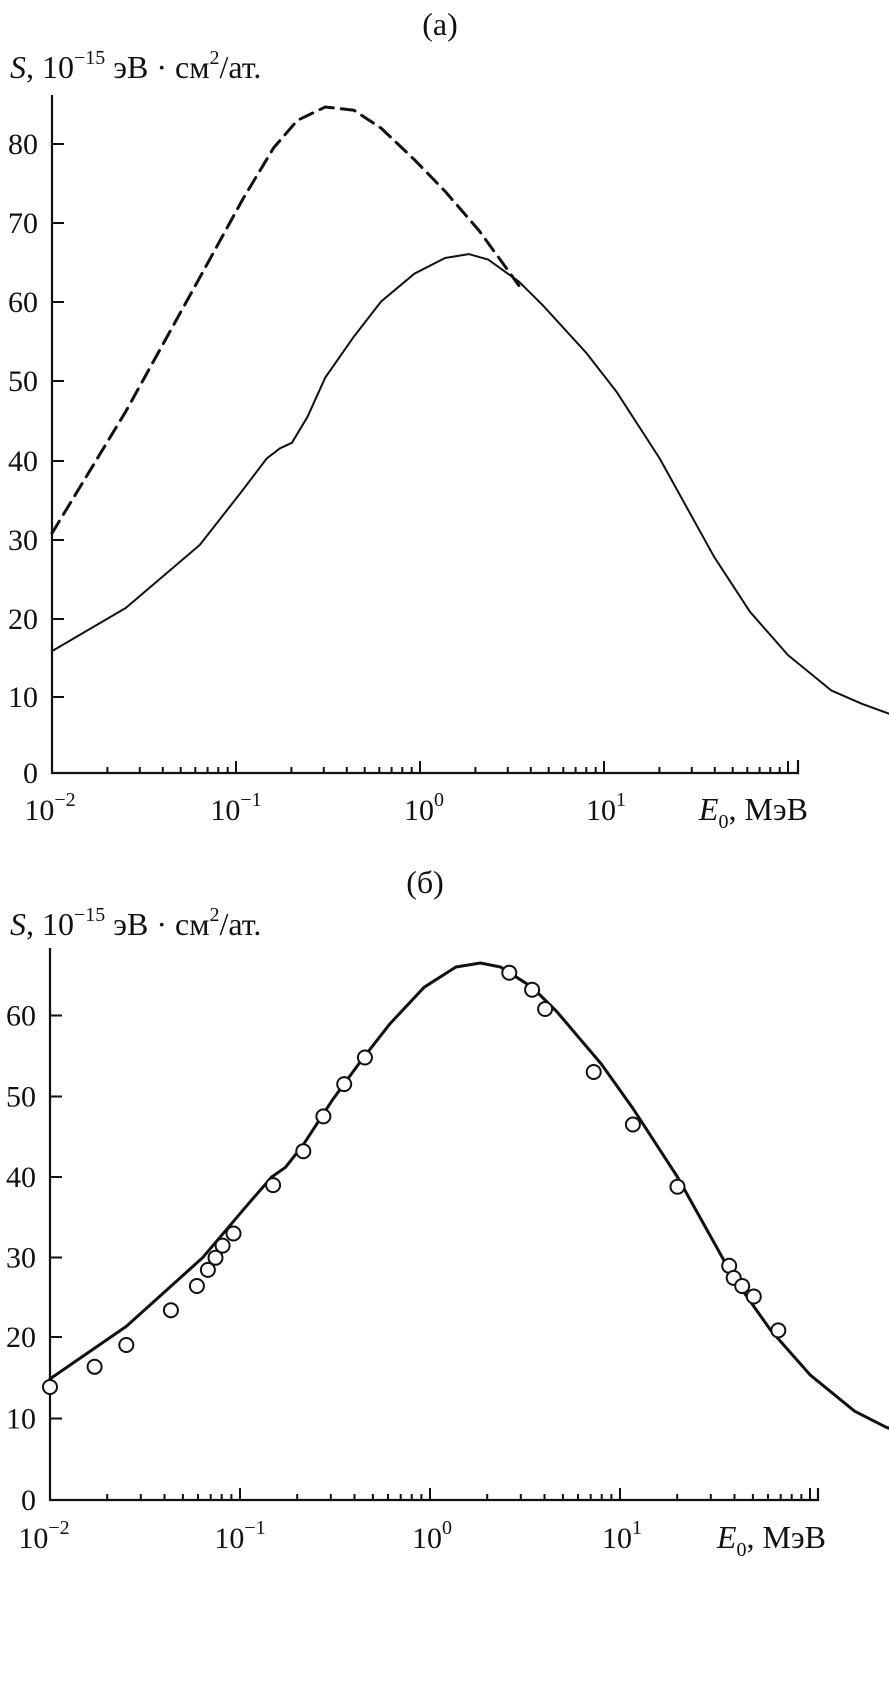  What do you see at coordinates (135, 66) in the screenshot?
I see `y-axis-label-a: S, 10−15 эВ · см2/ат.` at bounding box center [135, 66].